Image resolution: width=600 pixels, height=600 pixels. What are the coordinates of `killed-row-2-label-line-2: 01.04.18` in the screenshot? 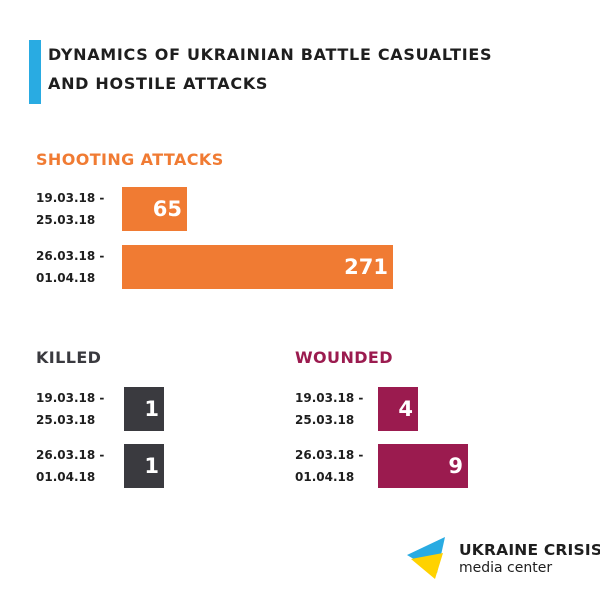 It's located at (66, 477).